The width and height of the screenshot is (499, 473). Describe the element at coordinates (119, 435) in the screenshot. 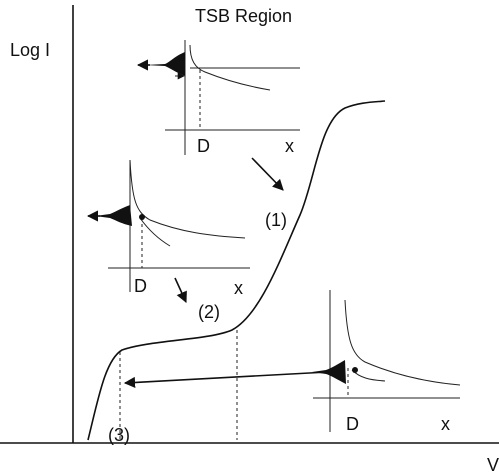

I see `region-label: (3)` at that location.